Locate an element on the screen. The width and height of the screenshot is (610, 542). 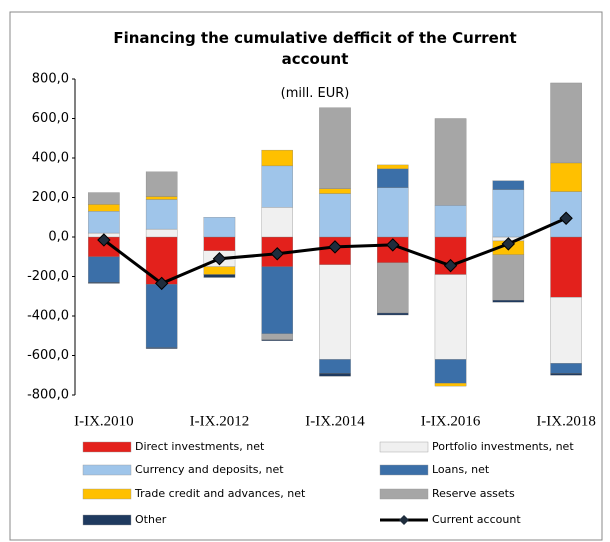
legend-marker is located at coordinates (404, 520).